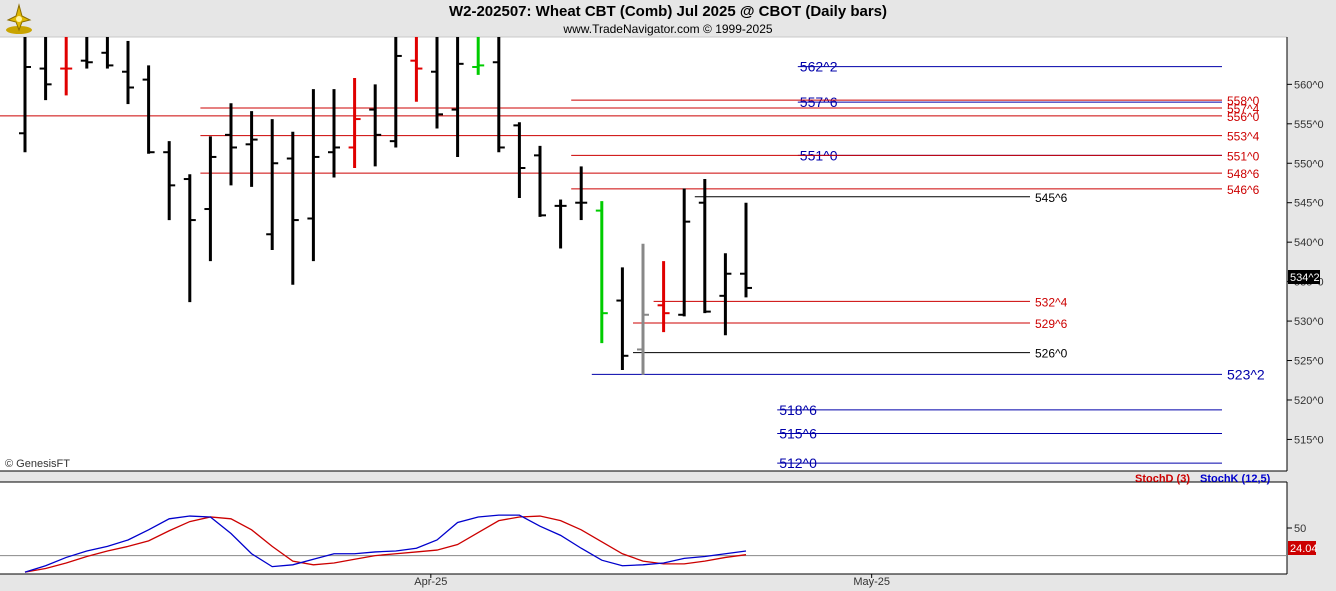 The width and height of the screenshot is (1336, 591). What do you see at coordinates (1051, 302) in the screenshot?
I see `level-label: 532^4` at bounding box center [1051, 302].